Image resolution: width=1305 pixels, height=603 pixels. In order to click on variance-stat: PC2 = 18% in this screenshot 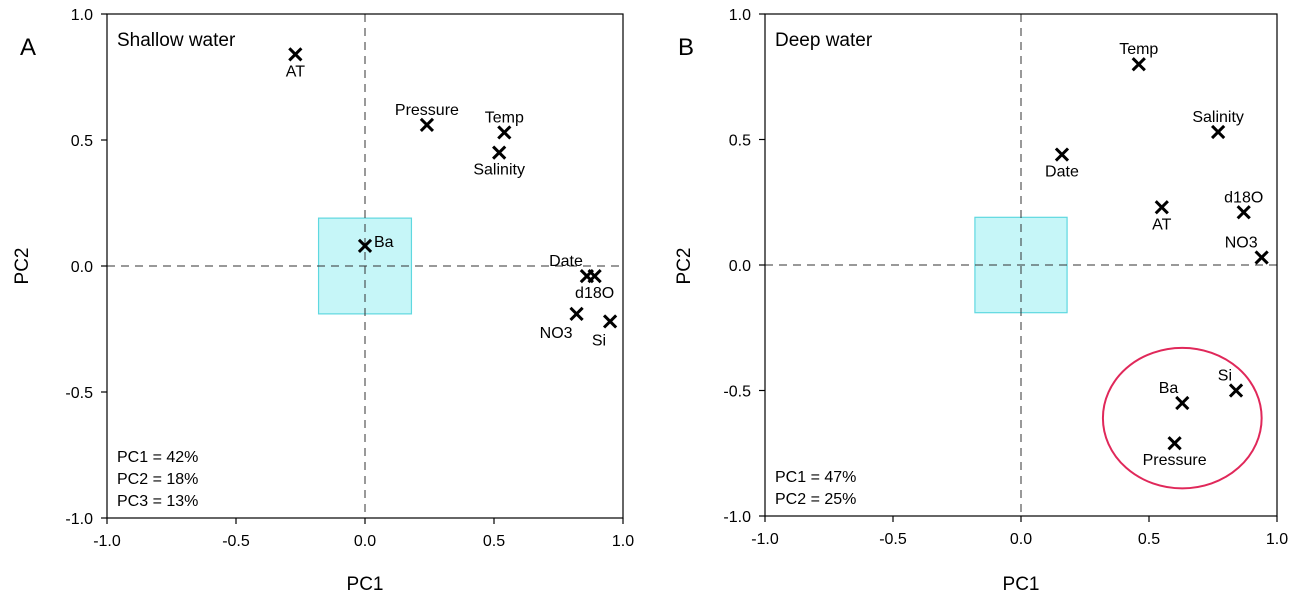, I will do `click(157, 479)`.